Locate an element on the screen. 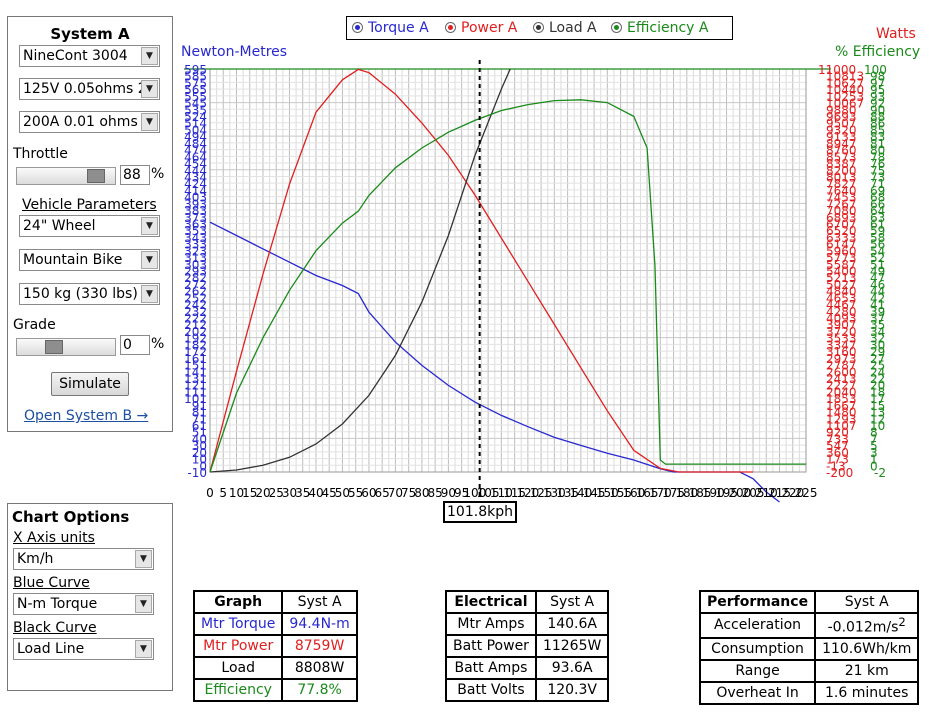  y-right-efficiency-tick-label: 71 is located at coordinates (877, 184).